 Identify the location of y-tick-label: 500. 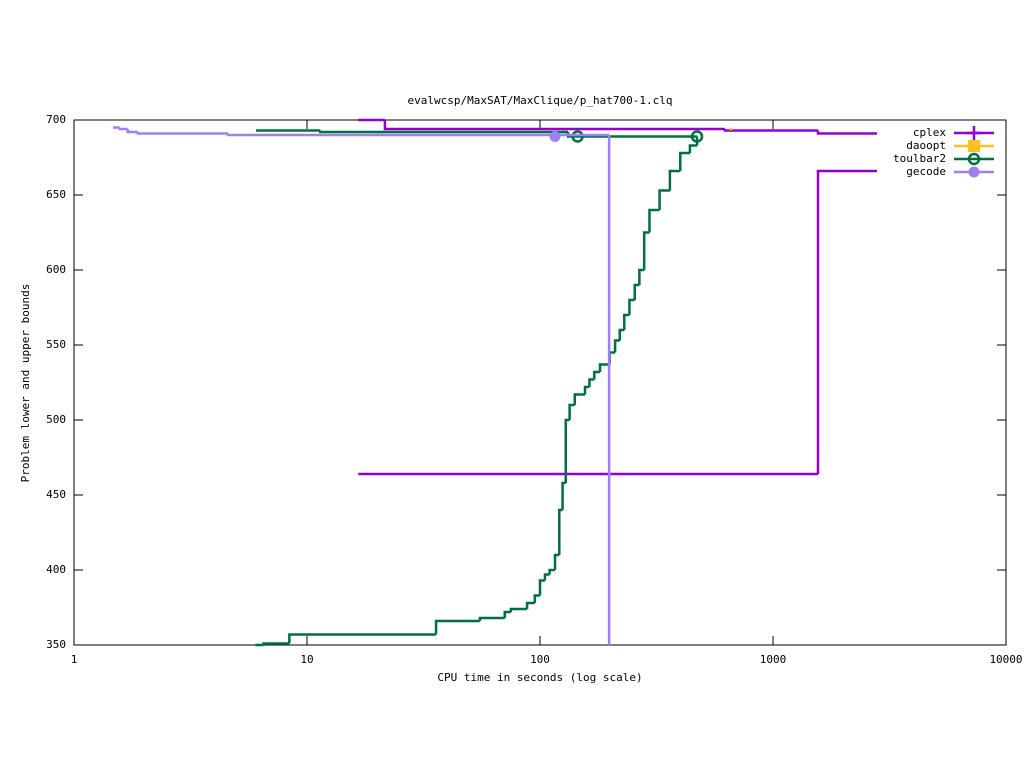
(56, 419).